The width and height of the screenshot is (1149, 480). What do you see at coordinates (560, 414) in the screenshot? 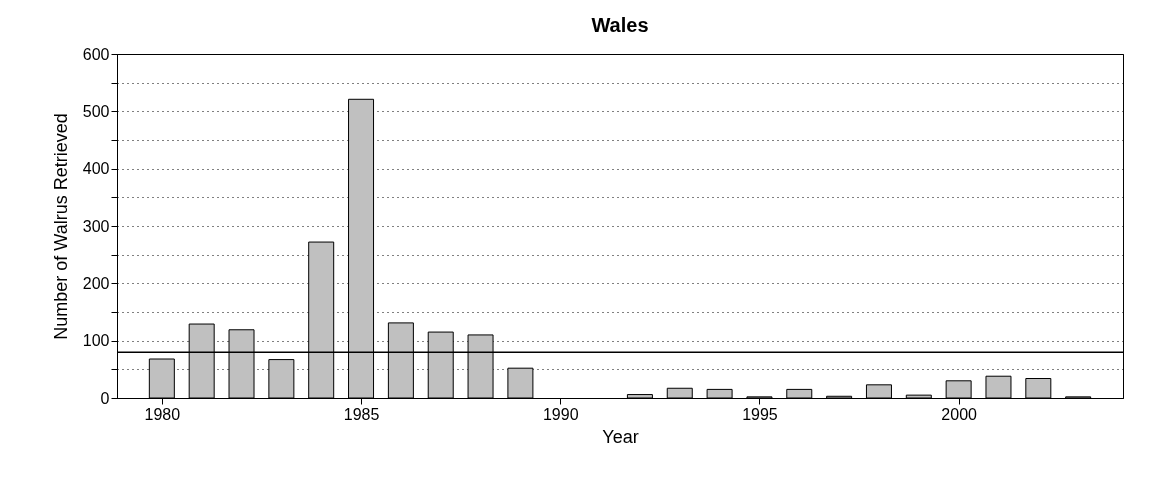
I see `x-tick-label: 1990` at bounding box center [560, 414].